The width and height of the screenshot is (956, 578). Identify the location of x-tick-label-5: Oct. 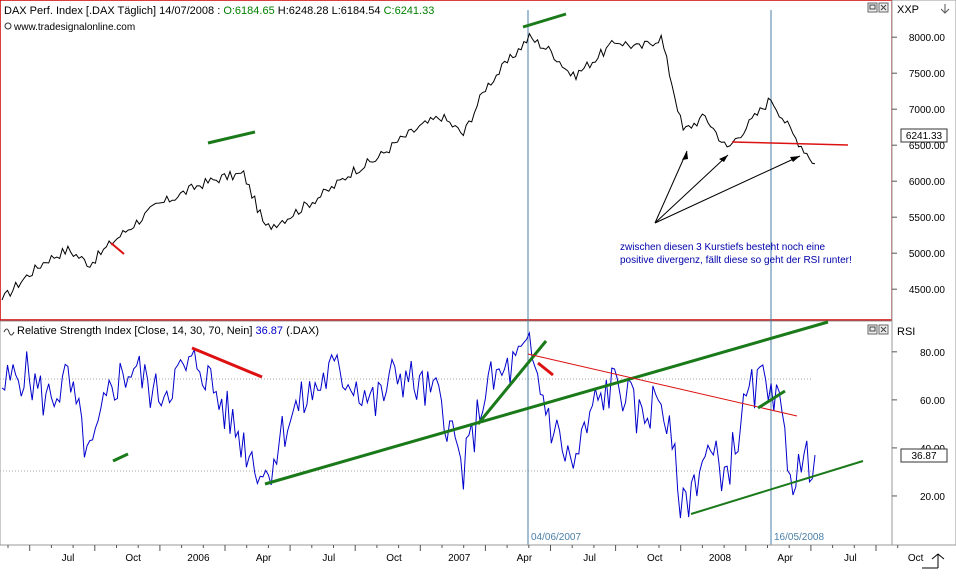
(394, 558).